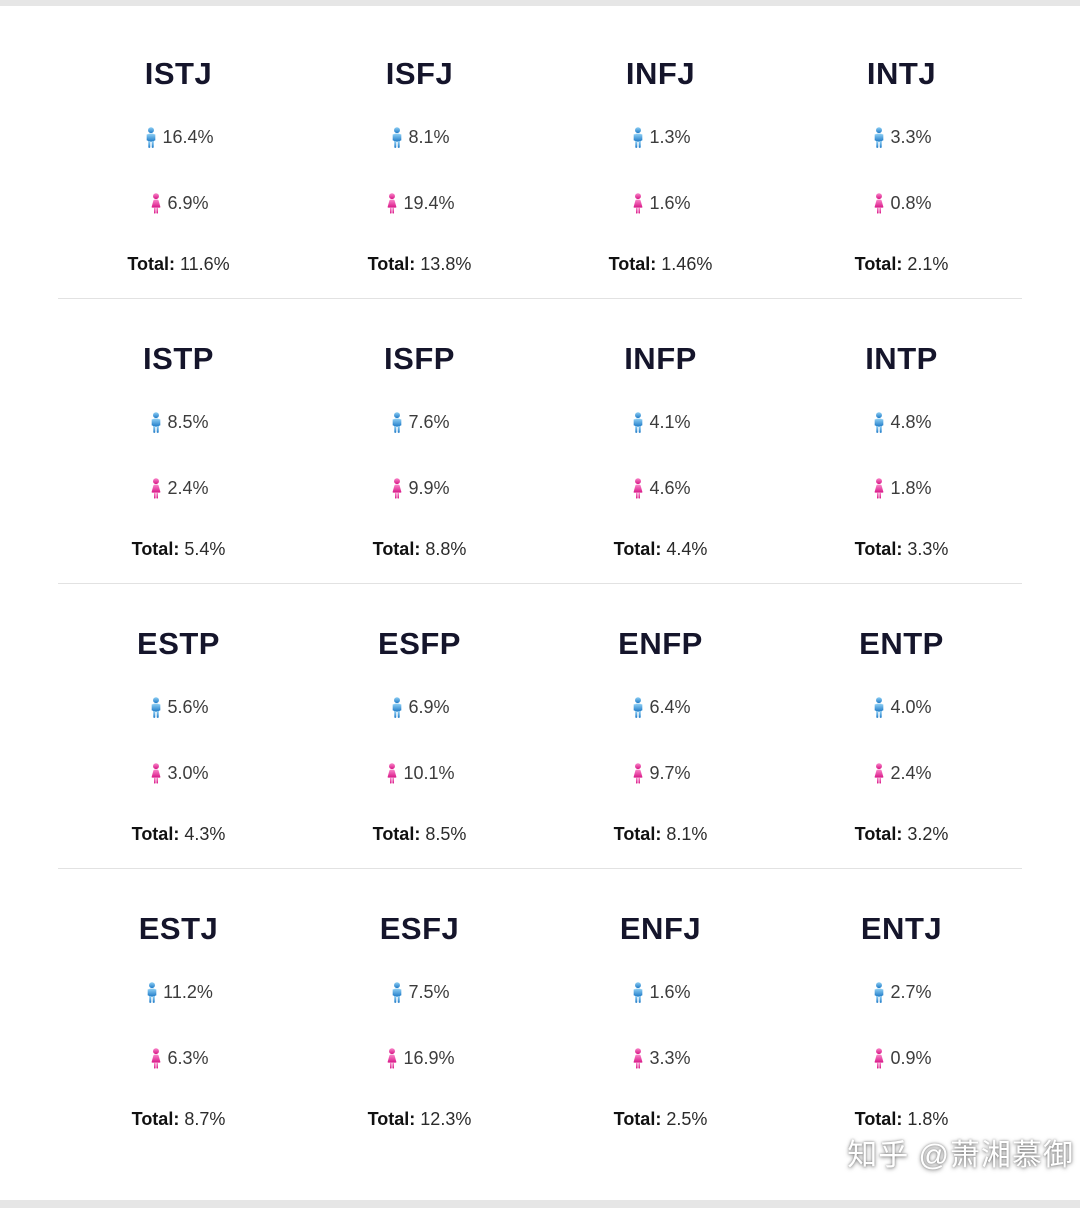 This screenshot has width=1080, height=1208. I want to click on total-percentage: 5.4%, so click(205, 549).